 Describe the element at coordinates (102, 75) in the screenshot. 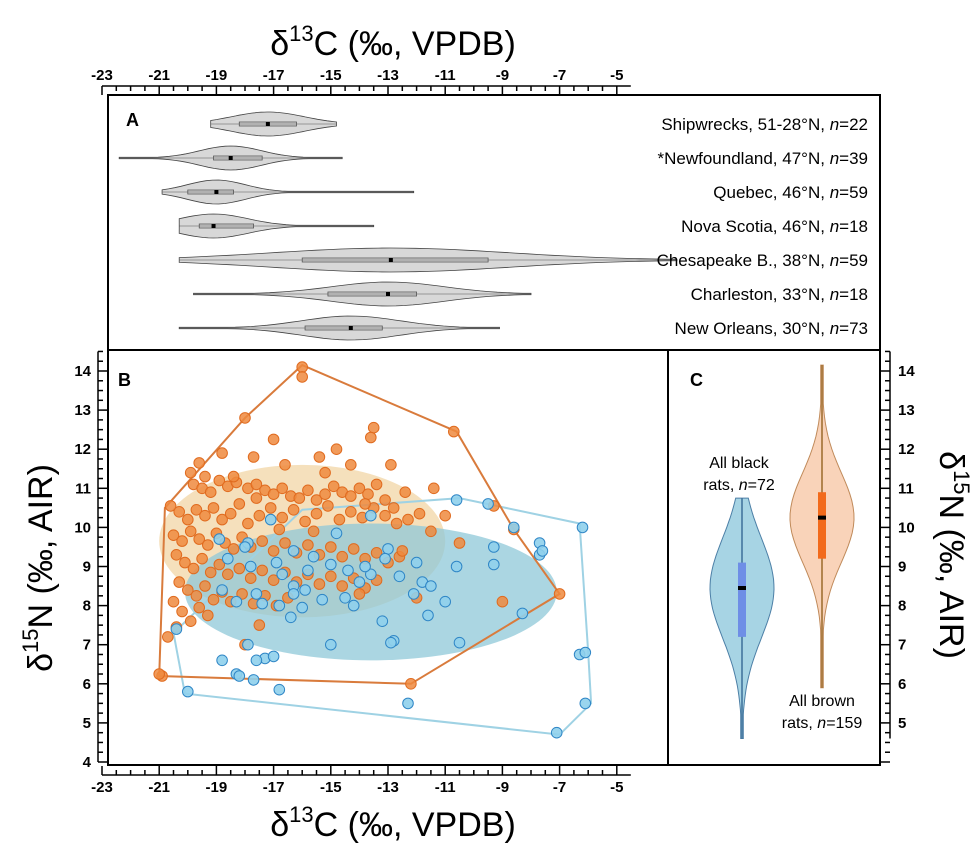

I see `top-x-tick-label: -23` at that location.